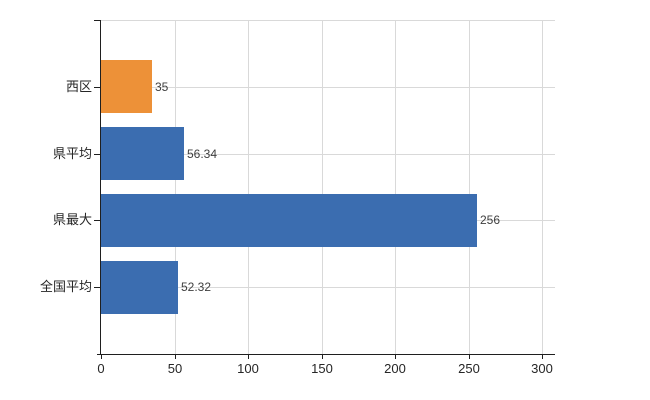  What do you see at coordinates (490, 220) in the screenshot?
I see `value-label: 256` at bounding box center [490, 220].